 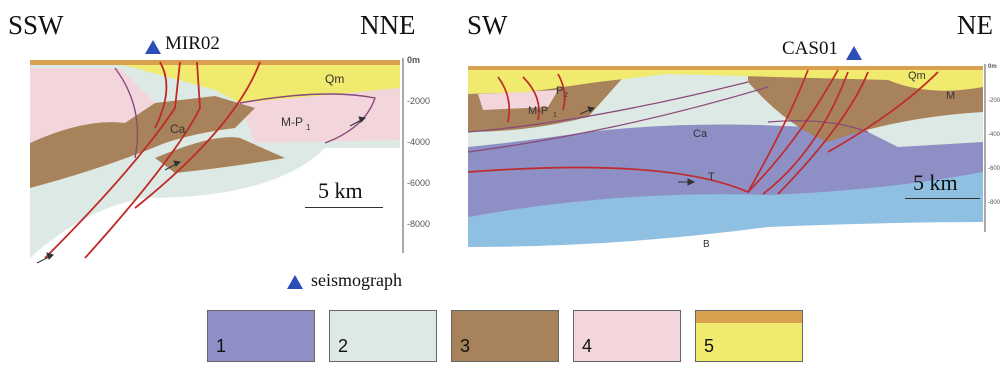 I want to click on depth-tick-4000: -4000, so click(x=418, y=142).